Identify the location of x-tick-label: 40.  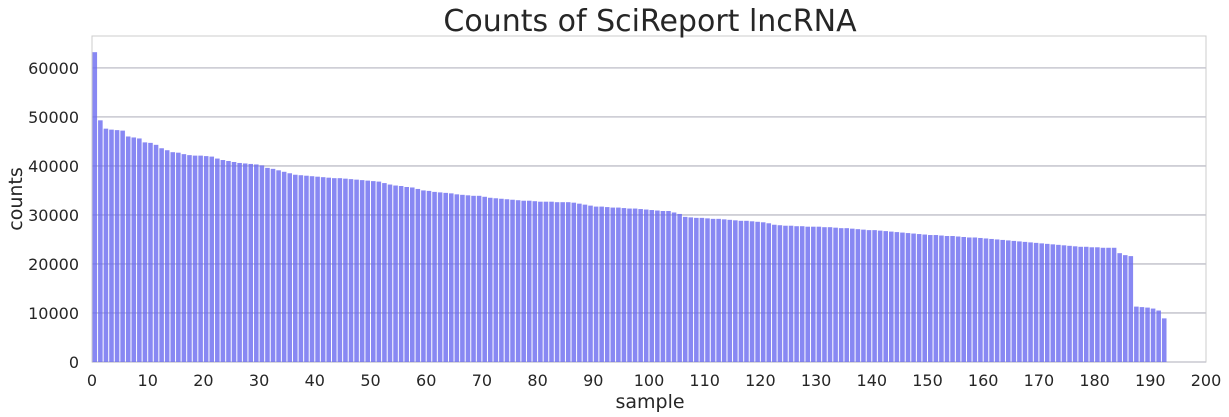
(315, 380).